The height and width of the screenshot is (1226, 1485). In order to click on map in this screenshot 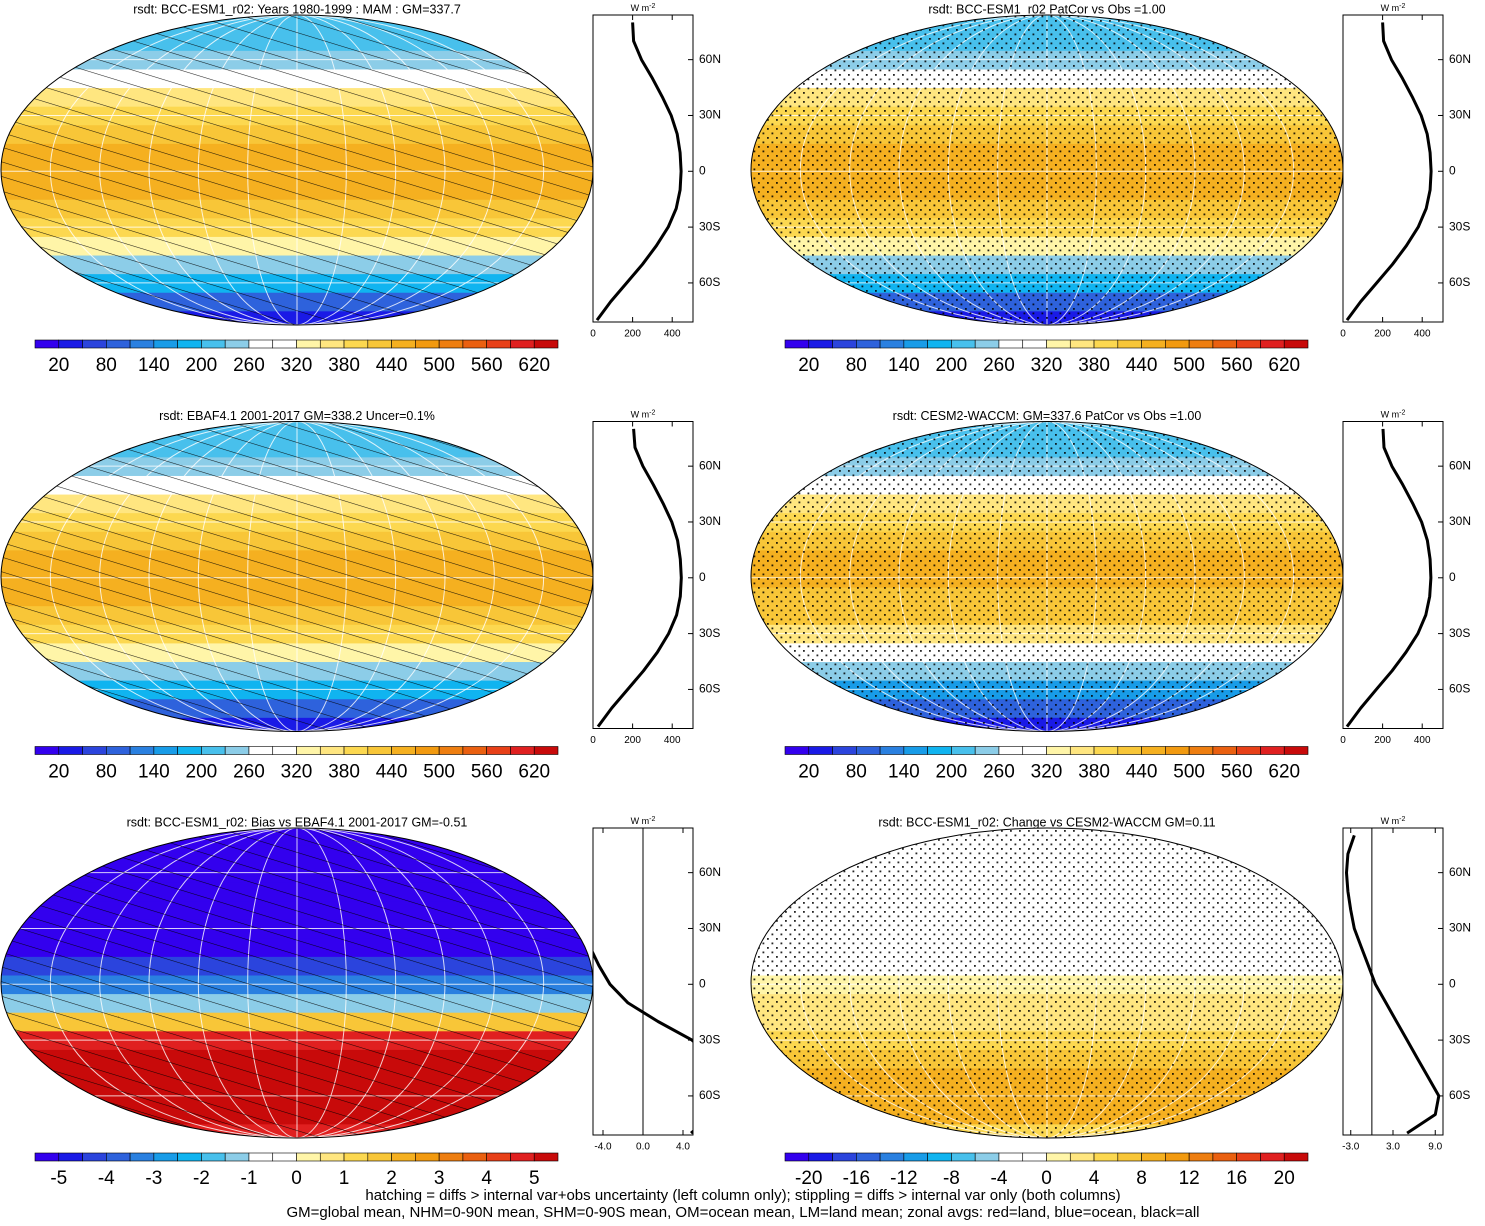, I will do `click(297, 576)`.